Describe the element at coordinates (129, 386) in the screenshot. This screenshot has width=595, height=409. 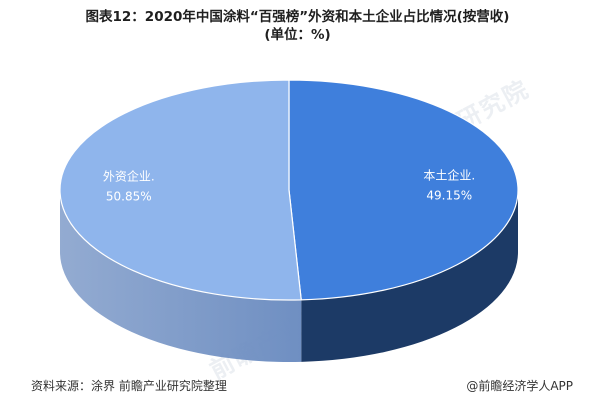
I see `source-note: 资料来源：涂界 前瞻产业研究院整理` at that location.